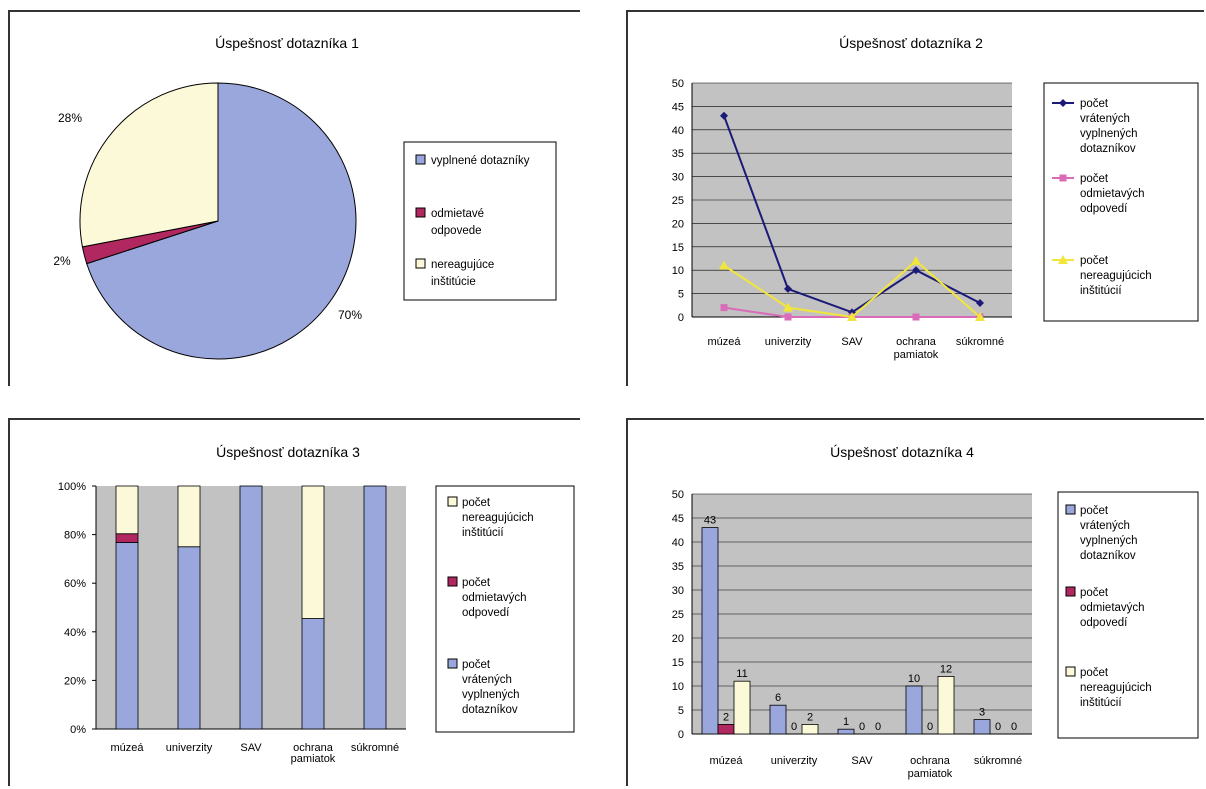 Image resolution: width=1206 pixels, height=789 pixels. I want to click on y-tick-label: 40, so click(678, 543).